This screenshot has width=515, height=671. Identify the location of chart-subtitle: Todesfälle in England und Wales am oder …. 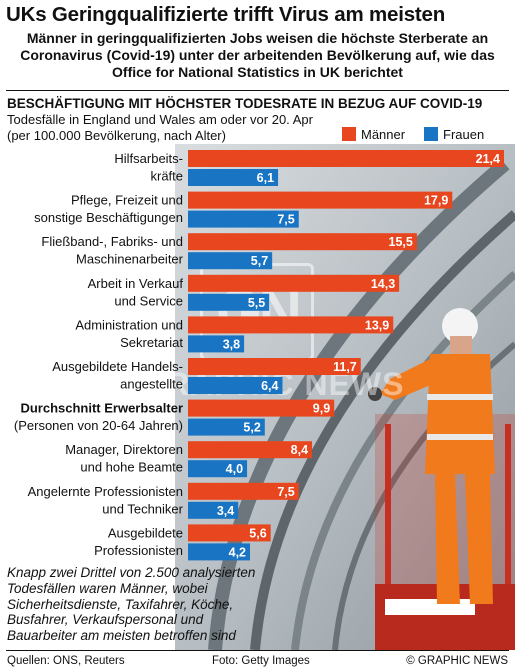
(172, 127).